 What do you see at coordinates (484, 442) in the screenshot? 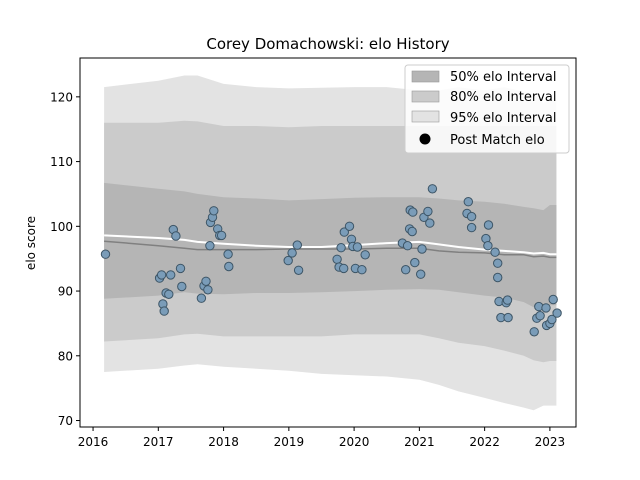
I see `x-tick-label: 2022` at bounding box center [484, 442].